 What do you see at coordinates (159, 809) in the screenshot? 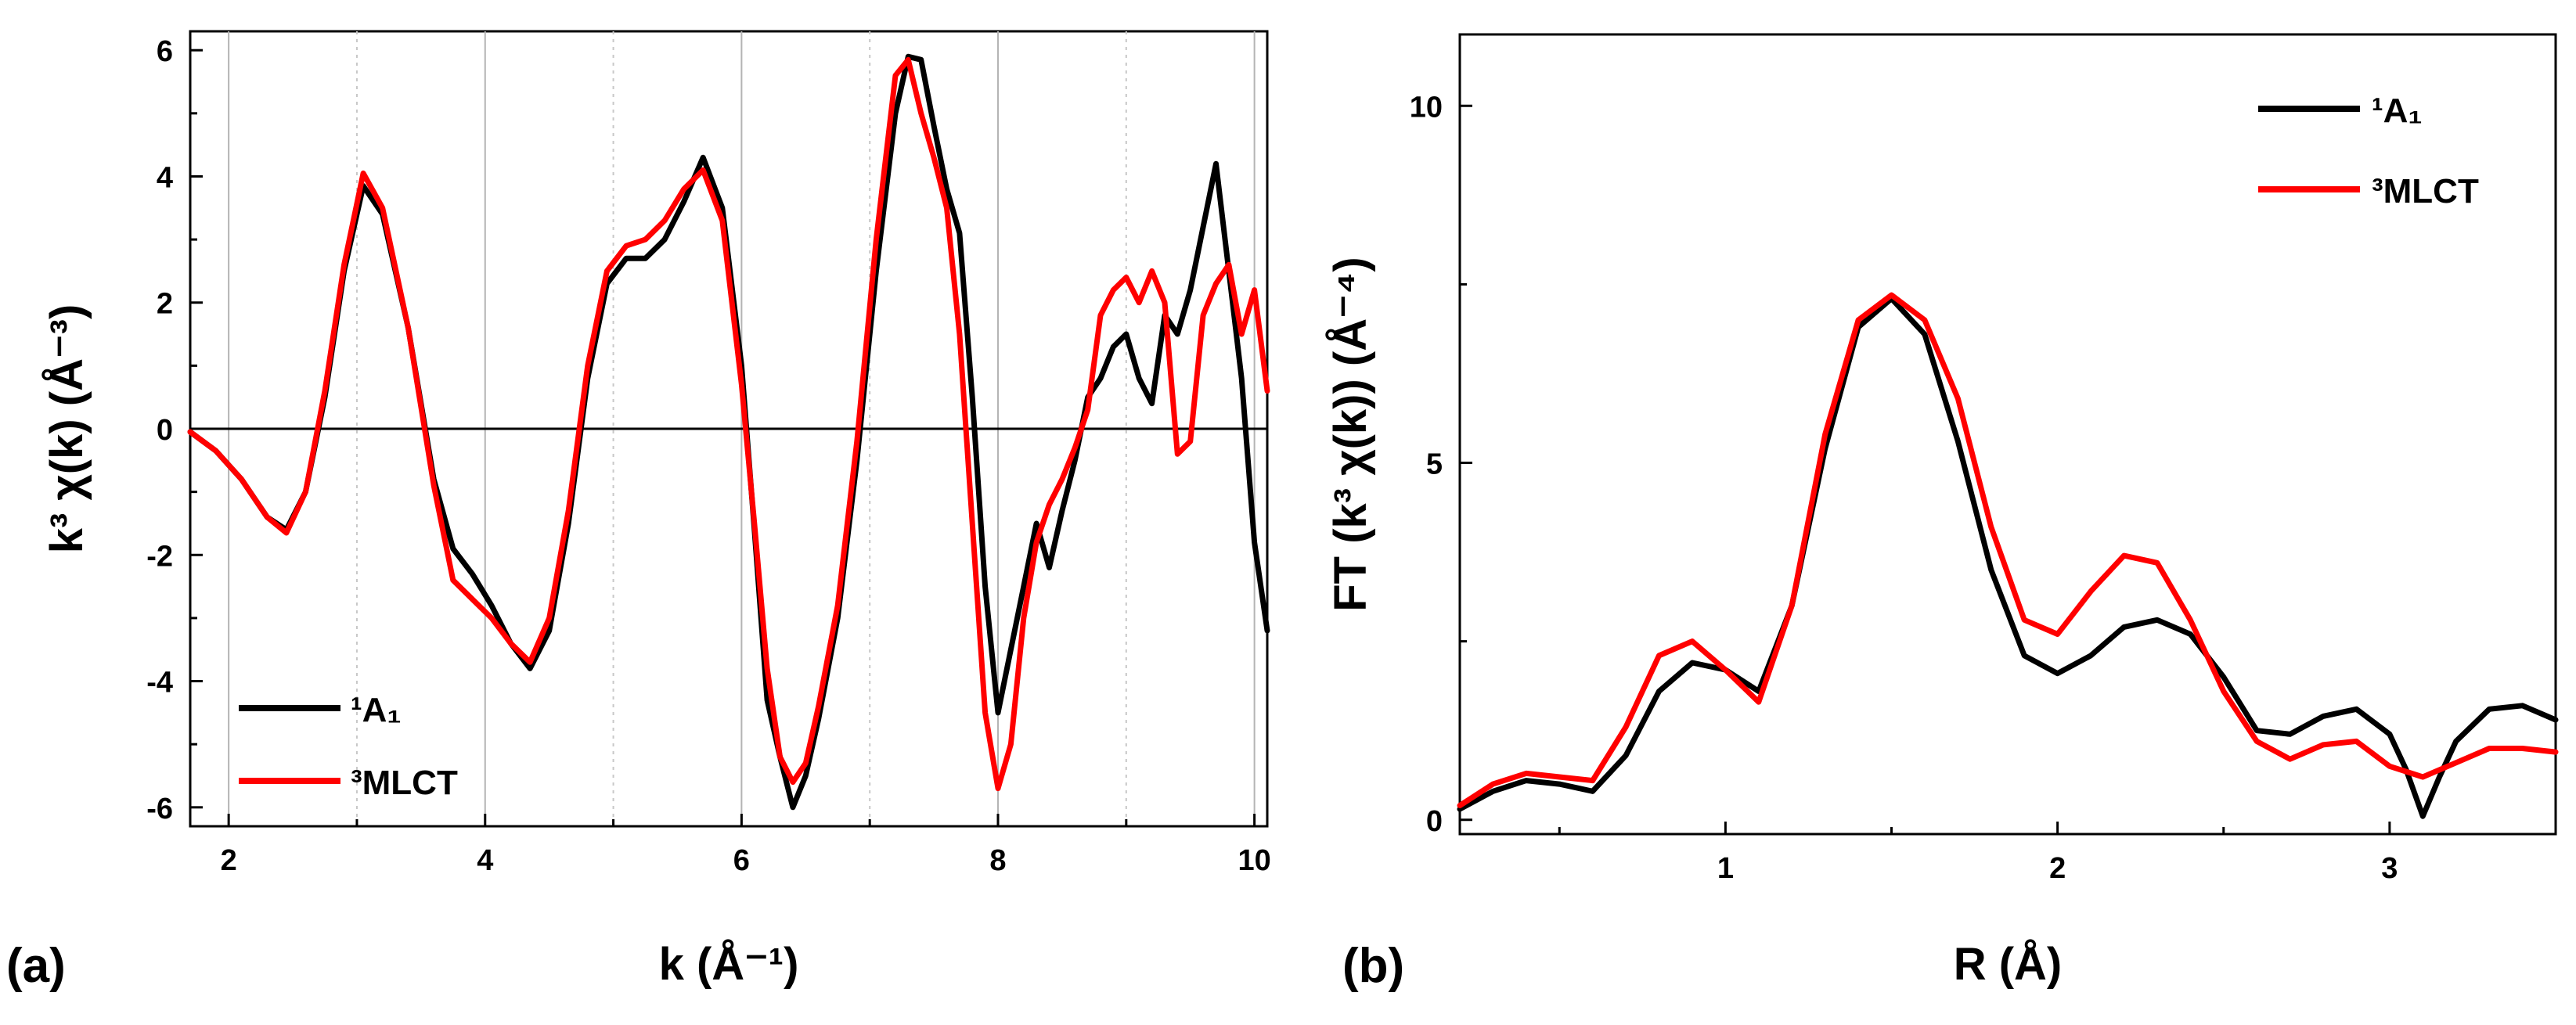
I see `y-tick-label: -6` at bounding box center [159, 809].